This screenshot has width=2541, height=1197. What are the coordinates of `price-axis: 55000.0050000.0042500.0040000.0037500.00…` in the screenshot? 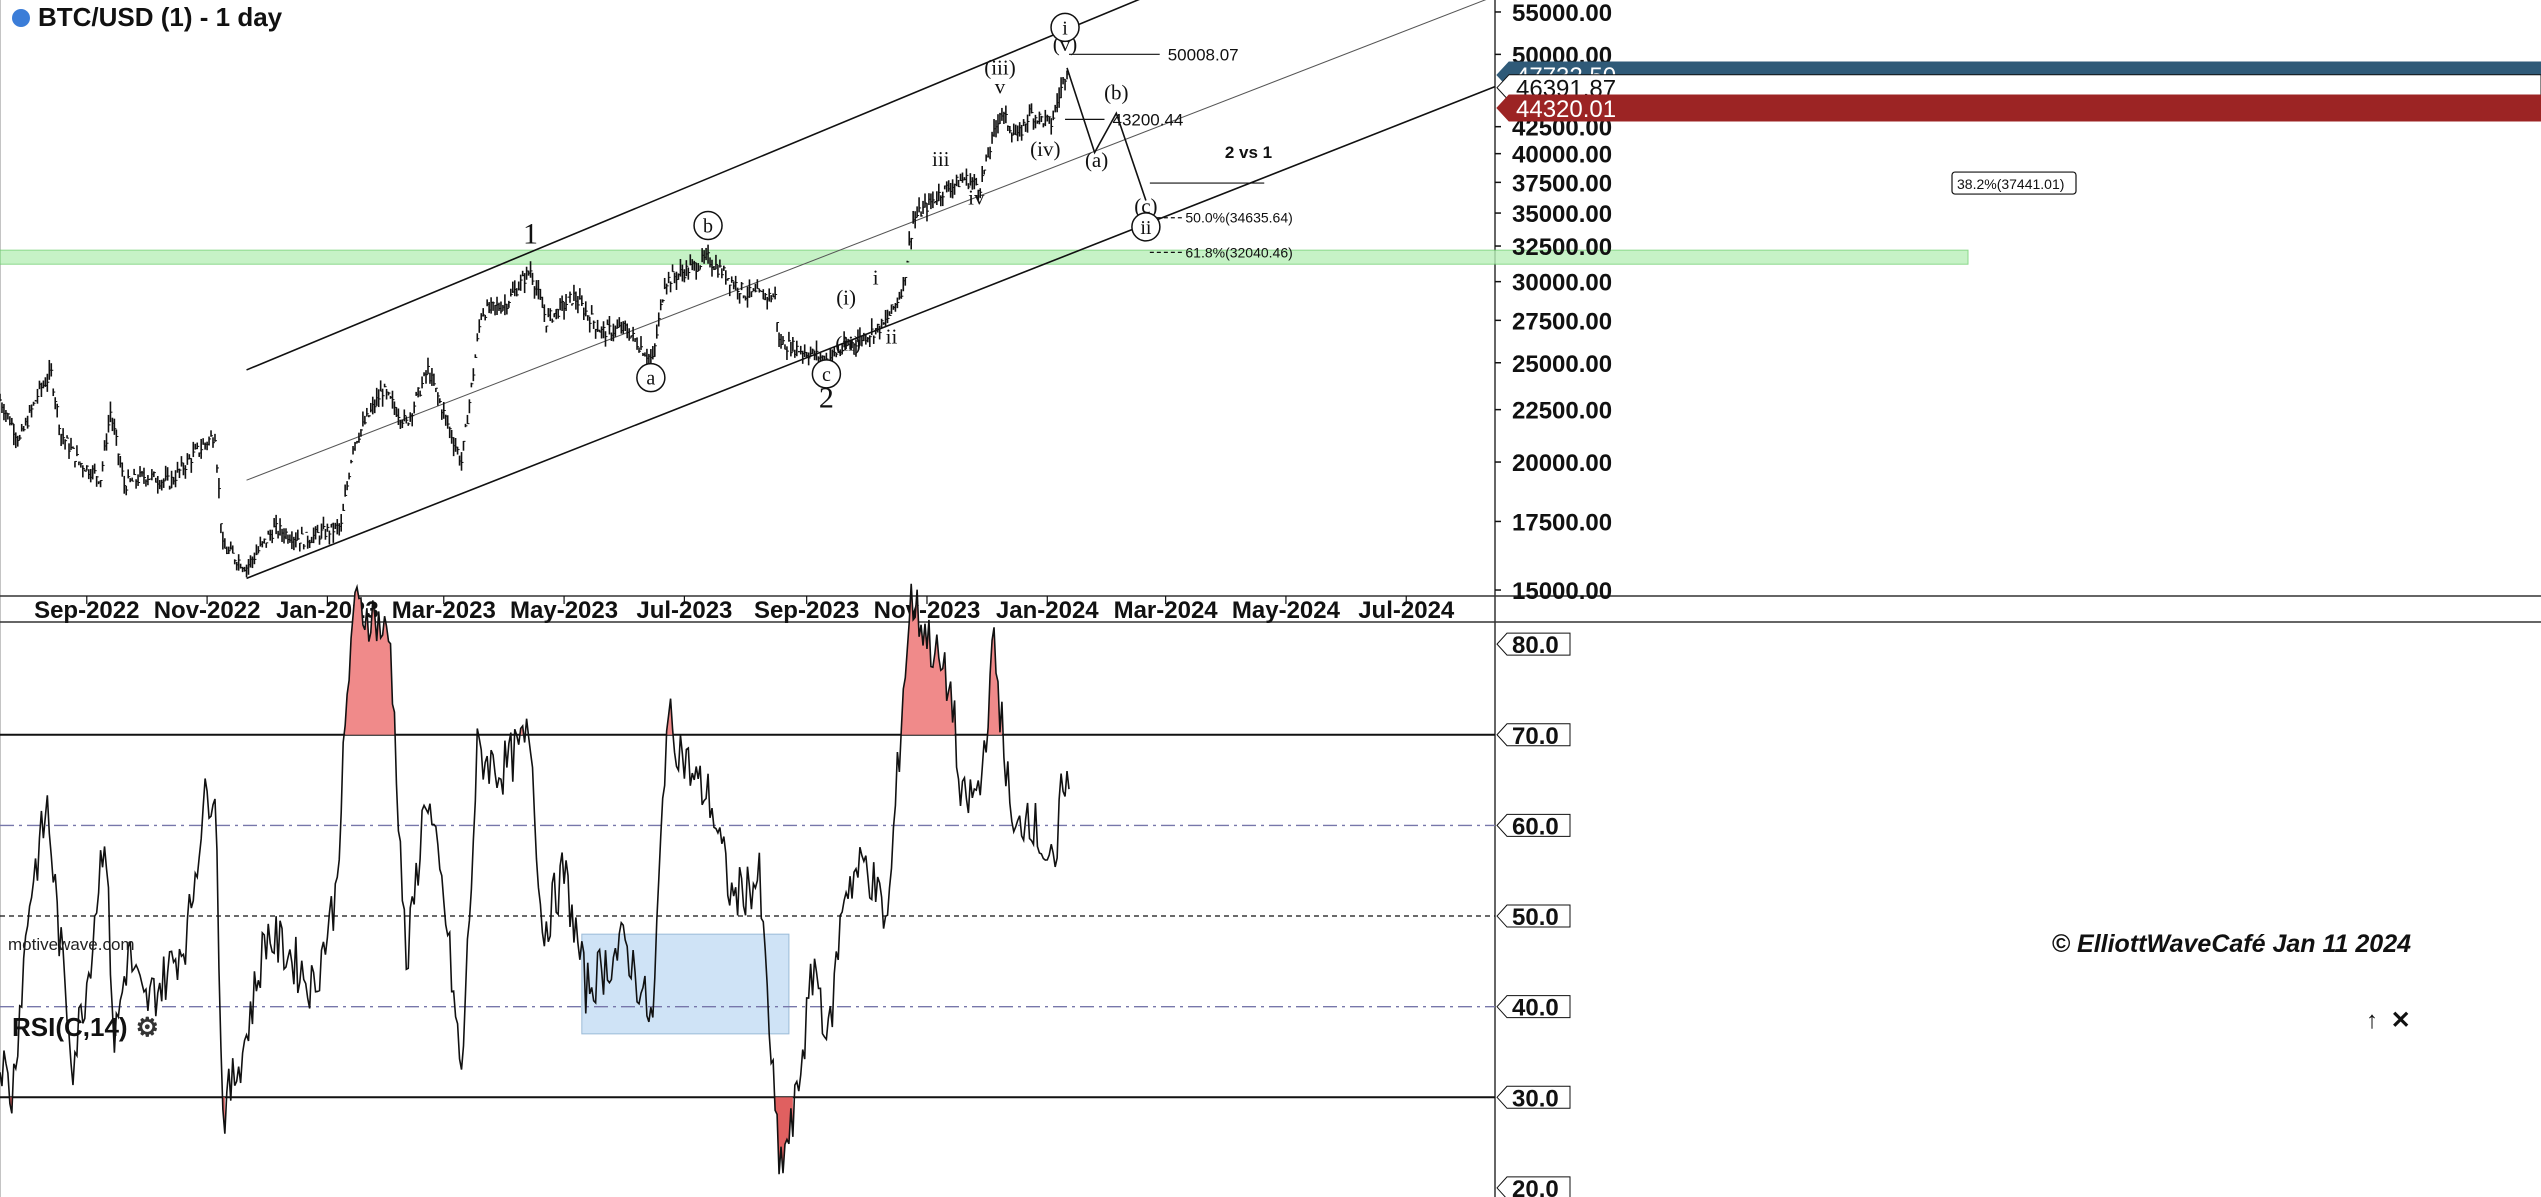 It's located at (1553, 302).